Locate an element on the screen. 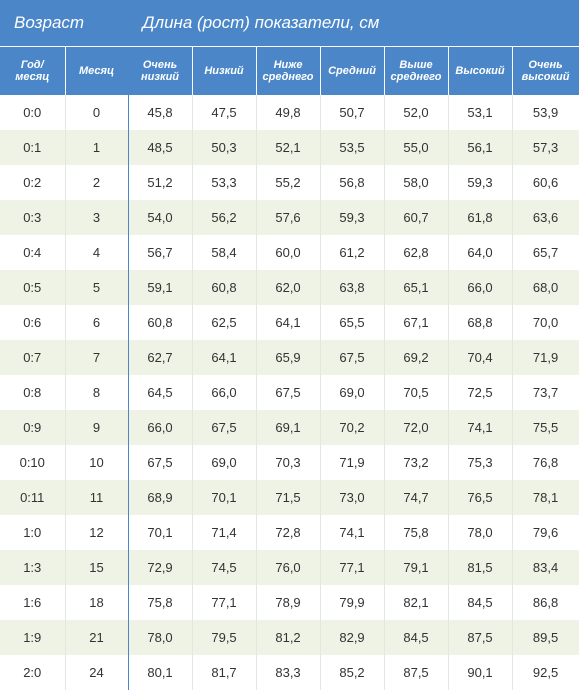  cell-high: 75,3 is located at coordinates (480, 462).